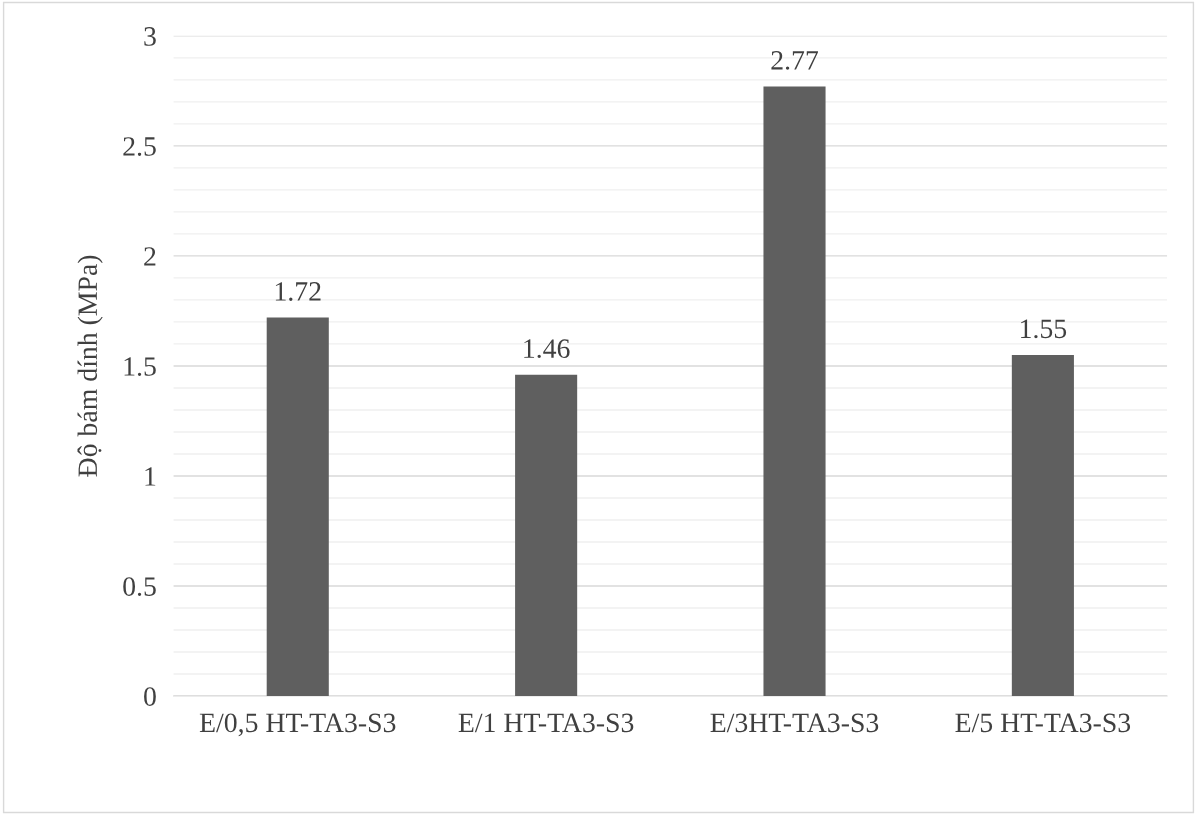 The width and height of the screenshot is (1197, 815). I want to click on x-tick-label: E/5 HT-TA3-S3, so click(1043, 723).